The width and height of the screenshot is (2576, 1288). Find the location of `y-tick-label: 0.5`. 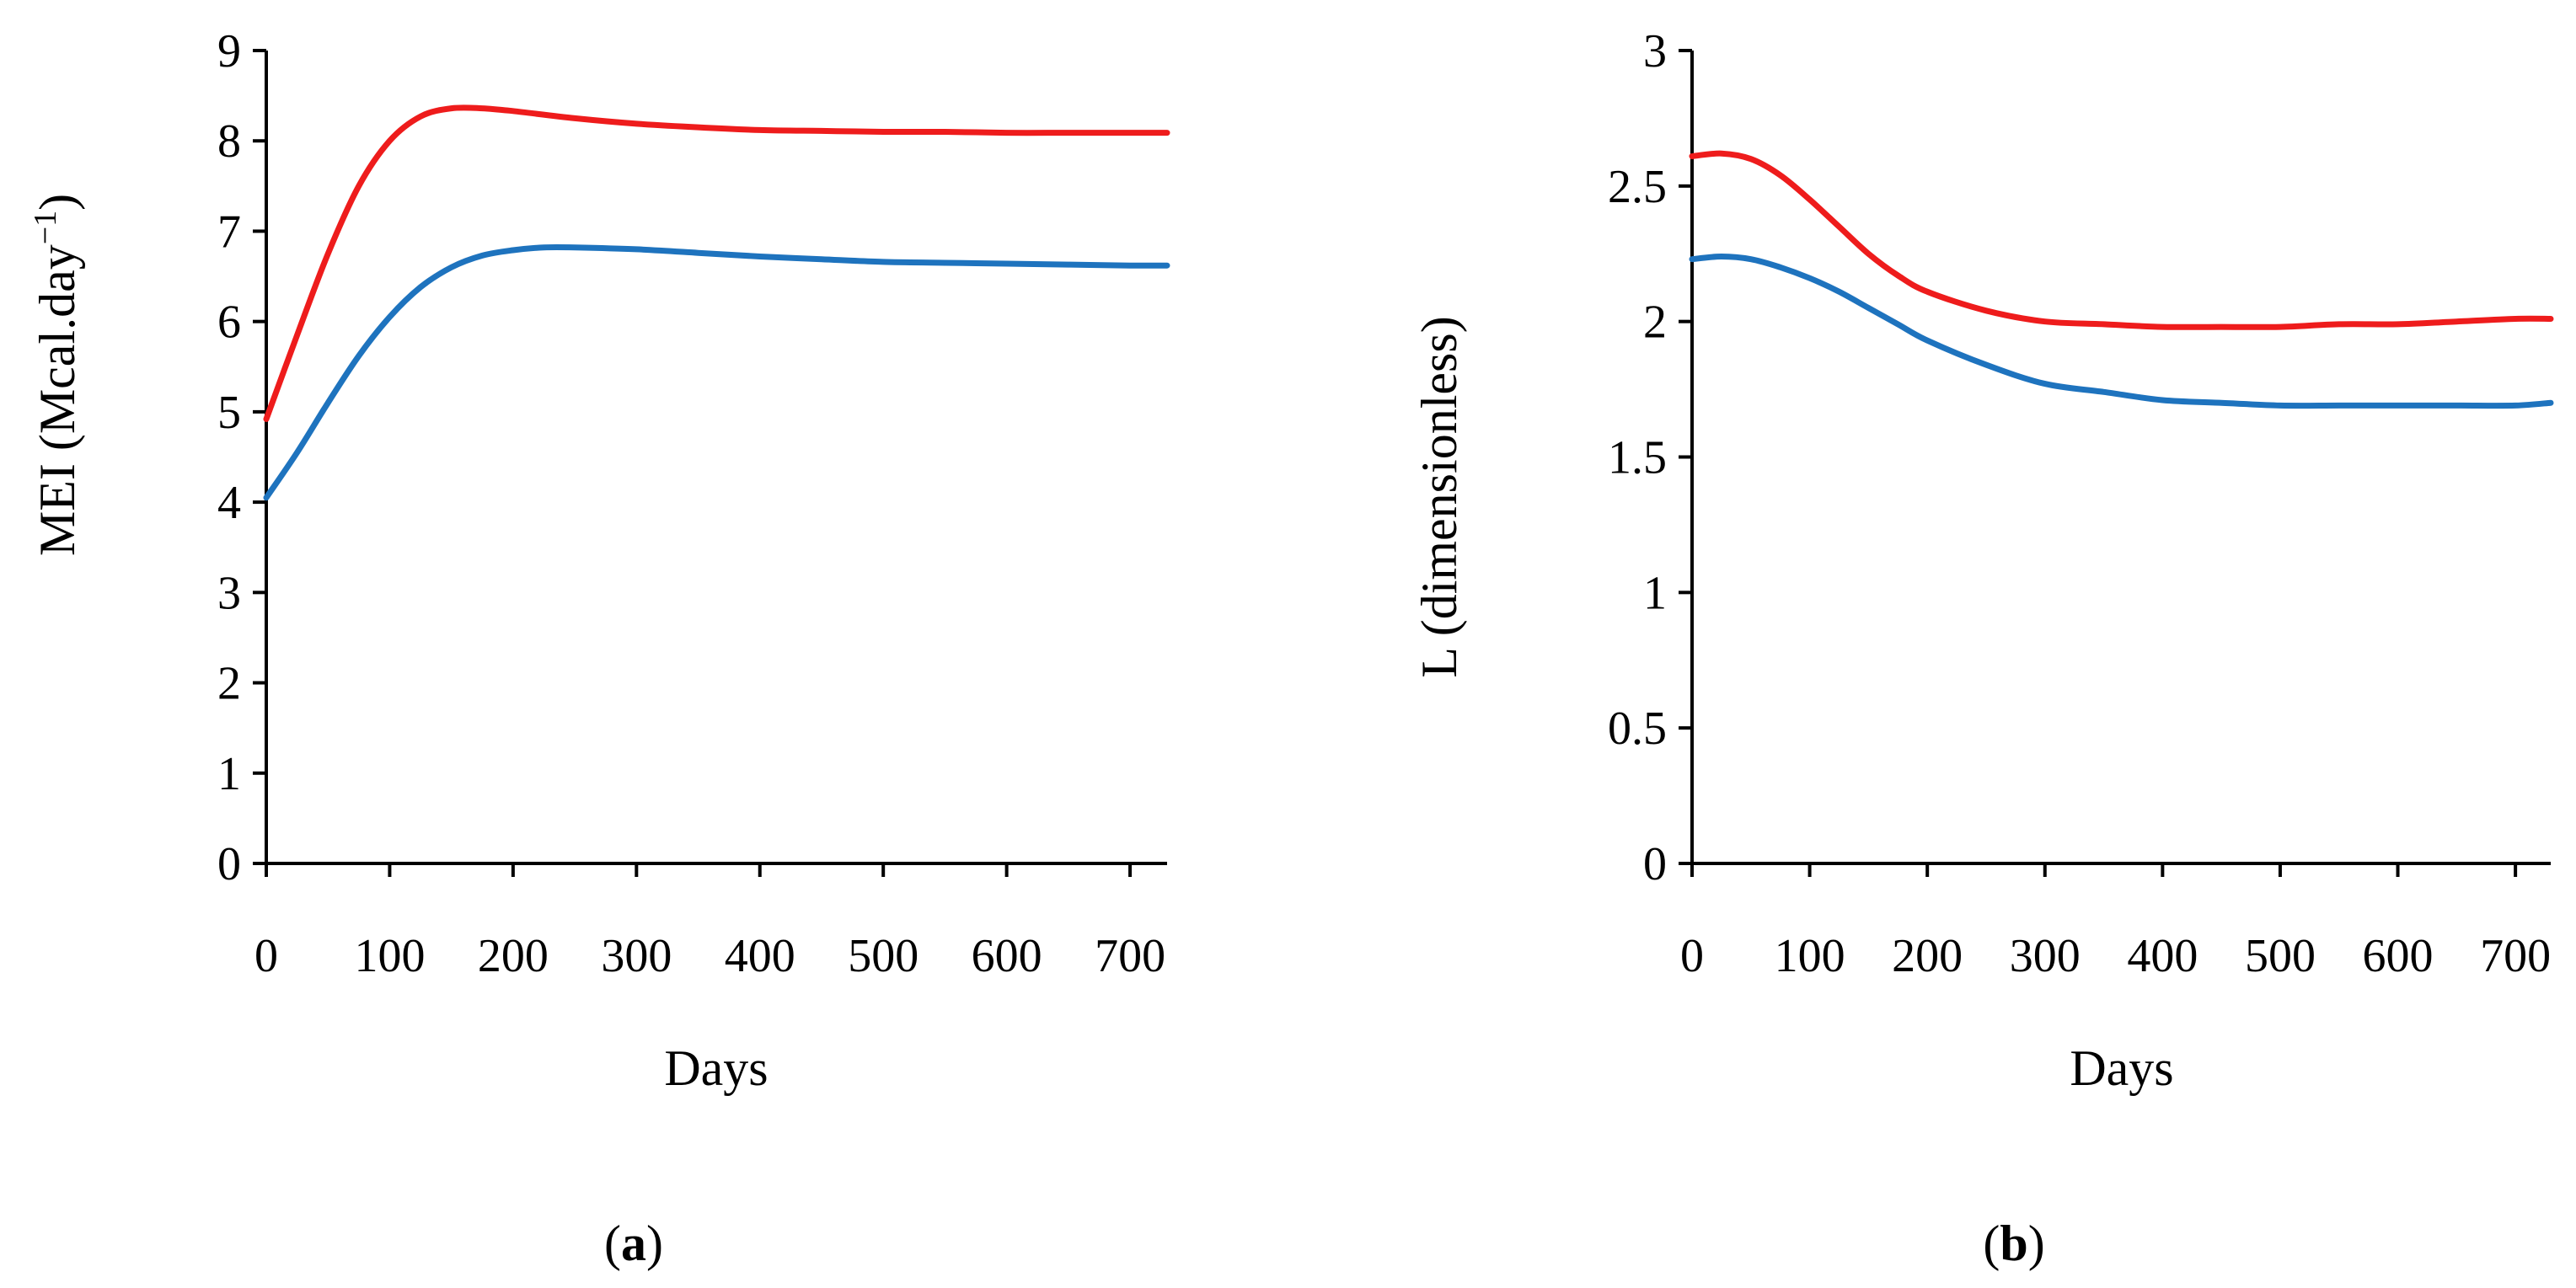

y-tick-label: 0.5 is located at coordinates (1637, 729).